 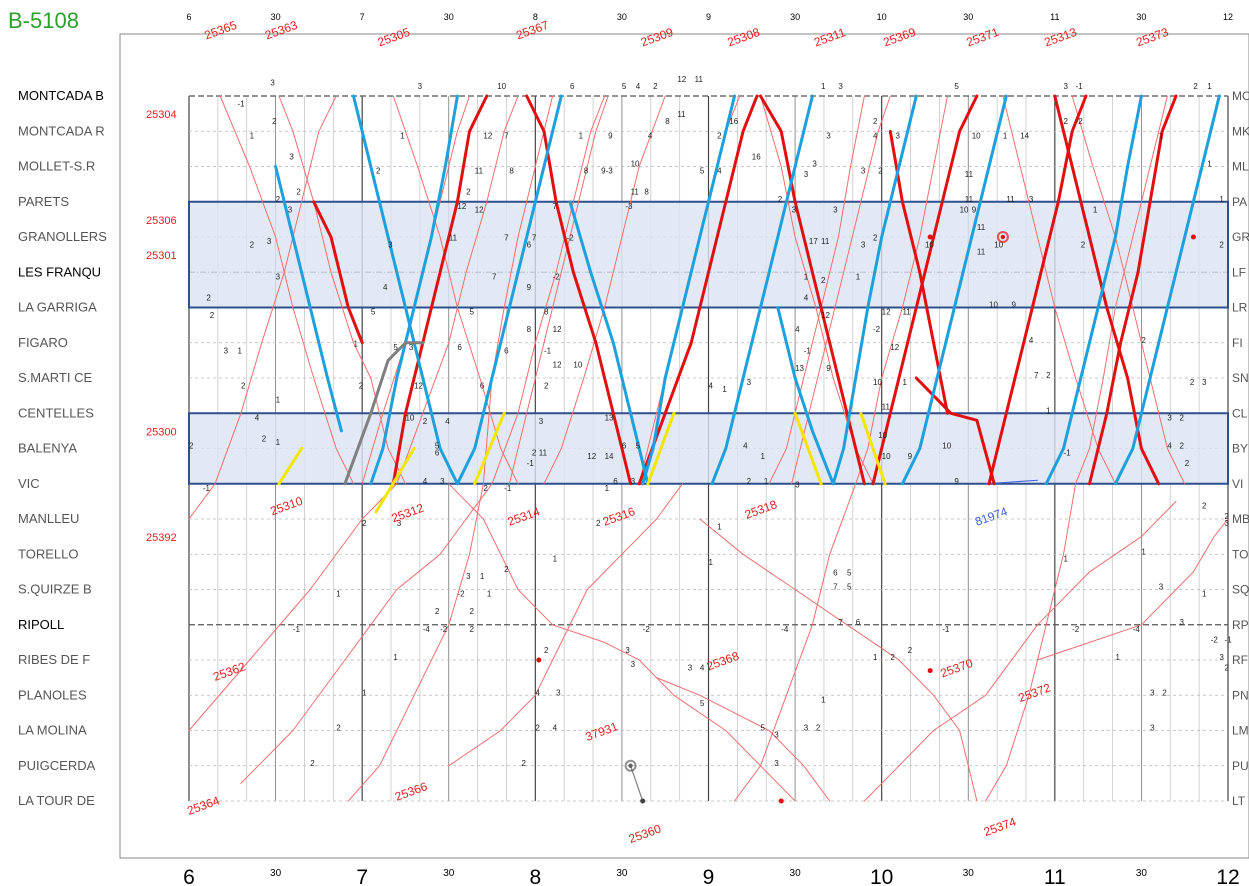 I want to click on station-abbreviation: BY, so click(x=1240, y=449).